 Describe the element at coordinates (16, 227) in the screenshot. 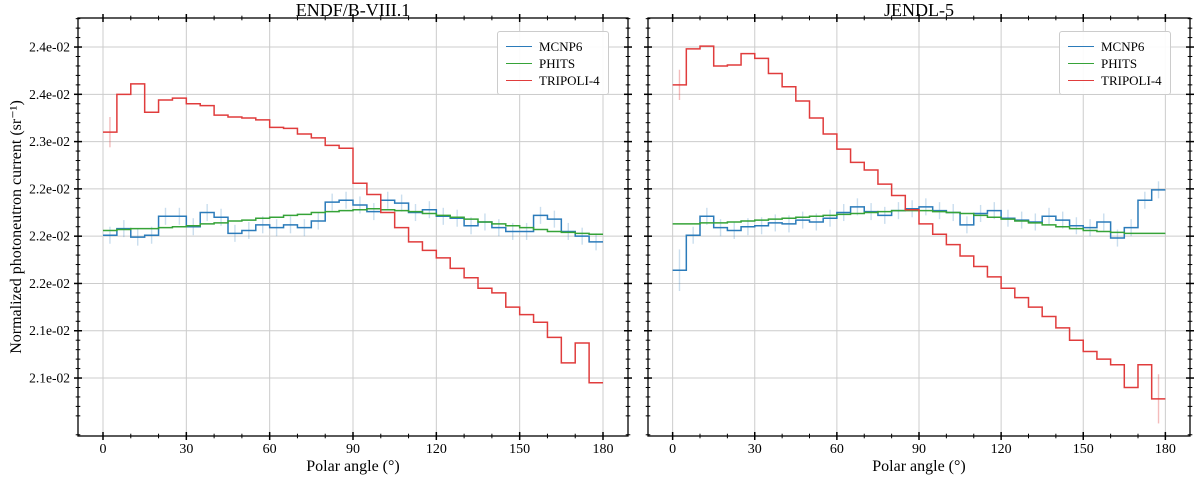

I see `y-axis-label: Normalized photoneutron current (sr⁻¹)` at that location.